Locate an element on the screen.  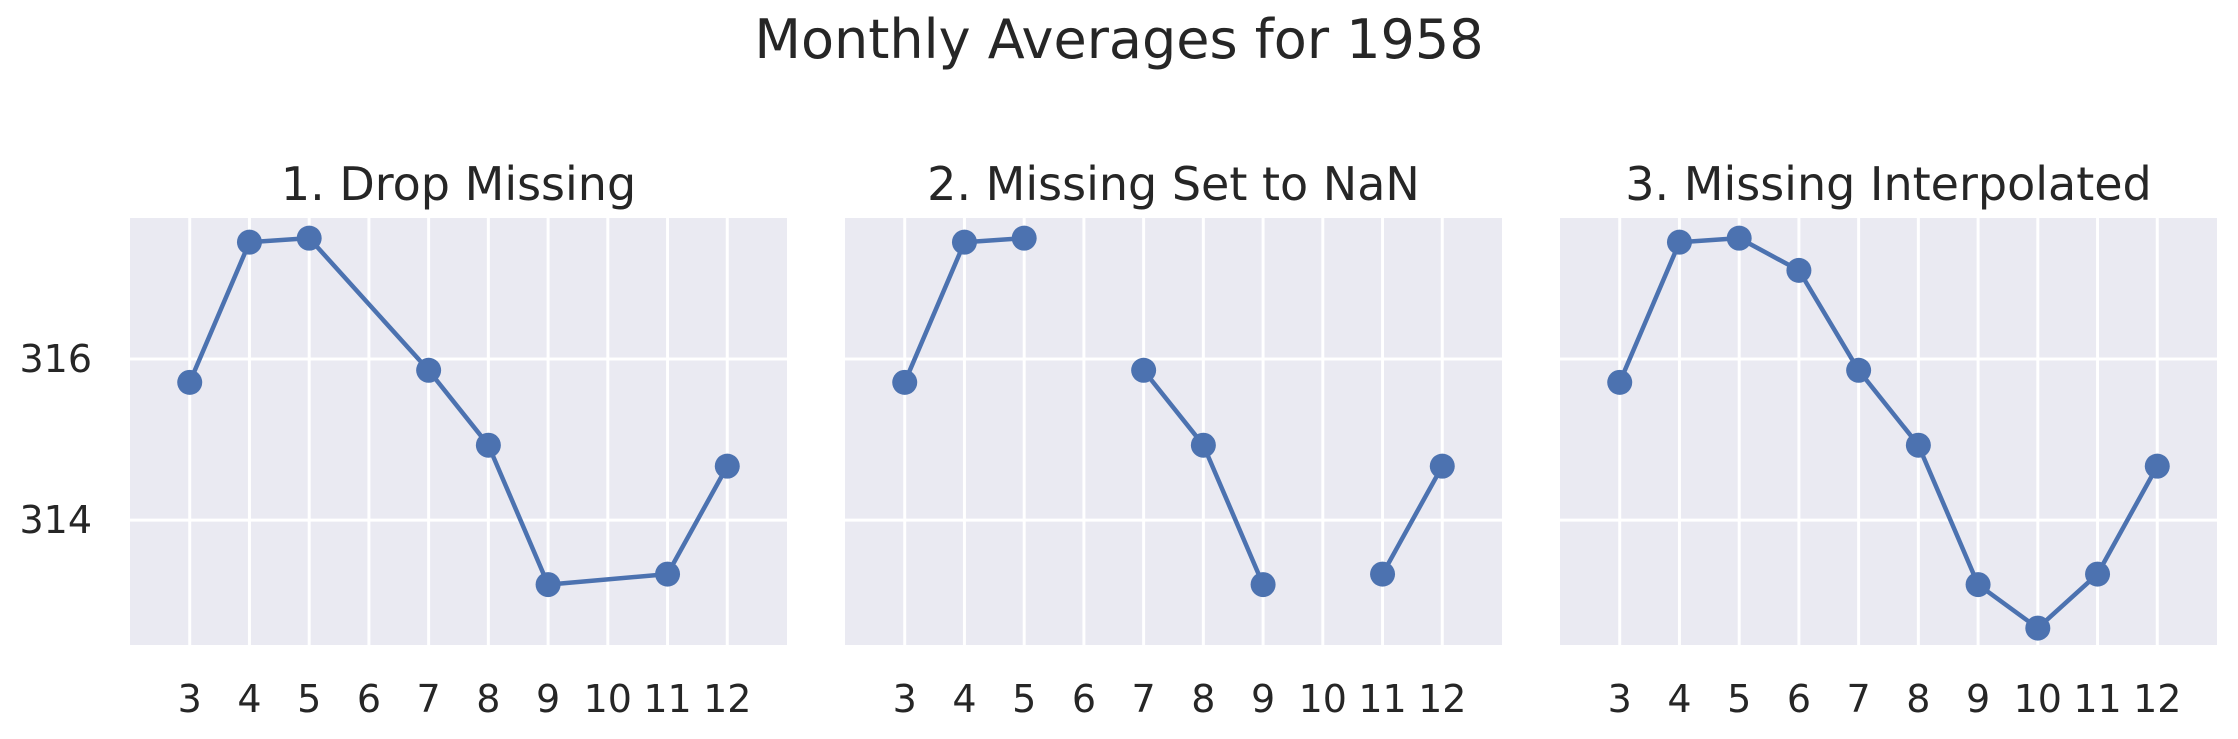
panel-title: 2. Missing Set to NaN is located at coordinates (1173, 184).